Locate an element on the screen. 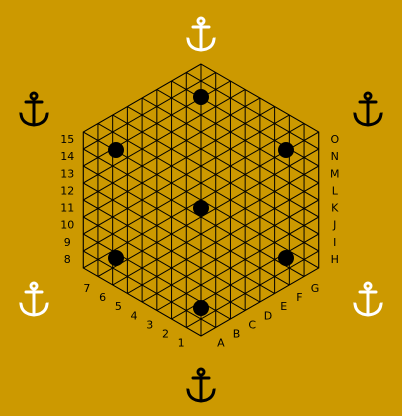 Image resolution: width=402 pixels, height=416 pixels. coord-label-right: H is located at coordinates (335, 259).